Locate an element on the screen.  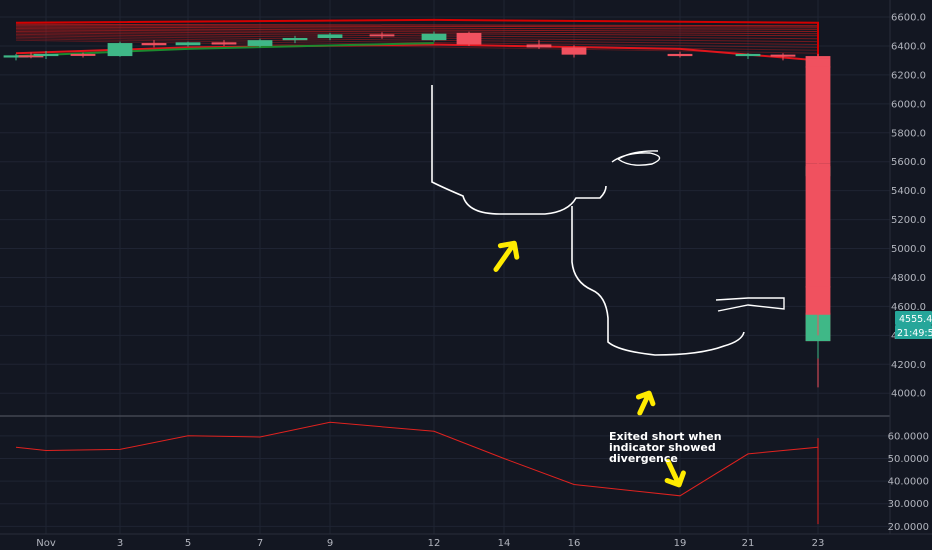
last-price-badge: 4555.4 is located at coordinates (913, 318).